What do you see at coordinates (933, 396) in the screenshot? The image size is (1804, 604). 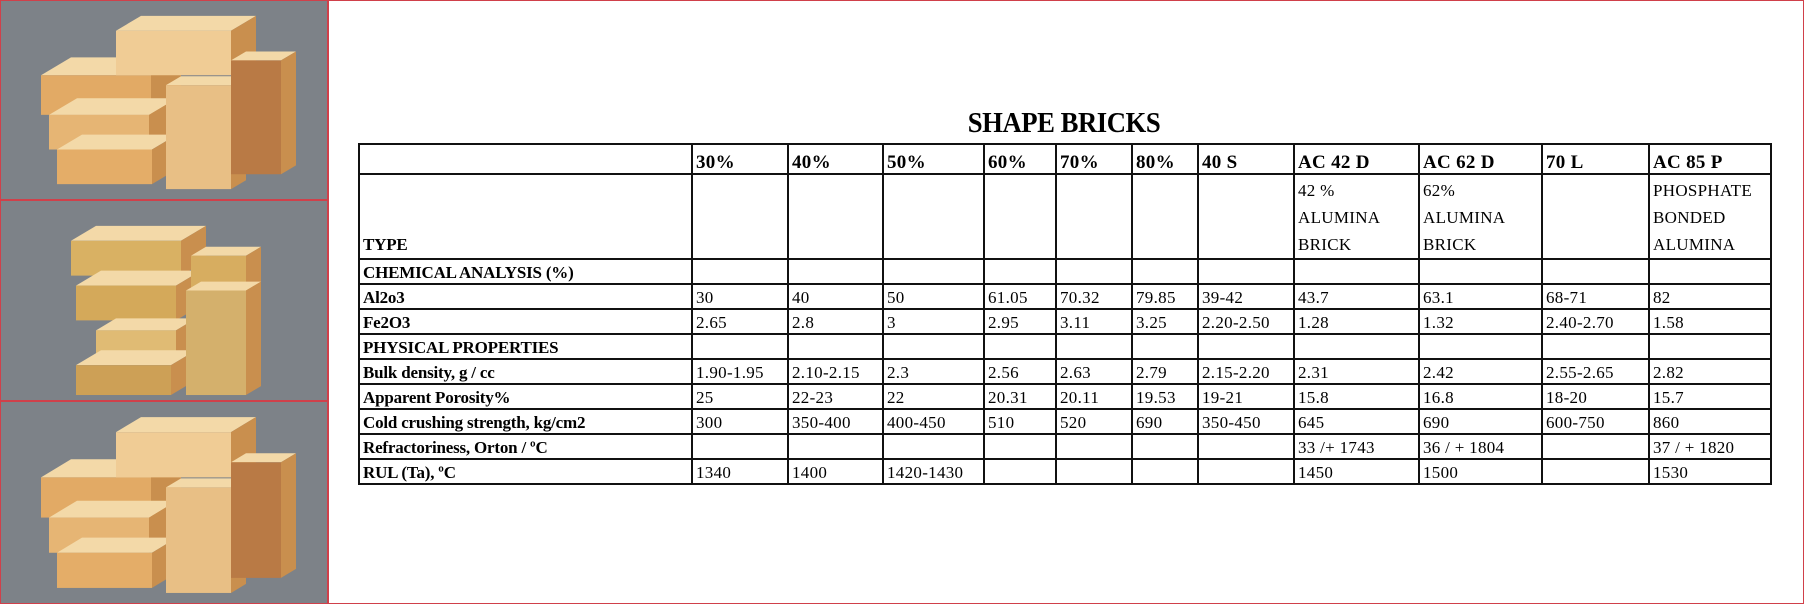 I see `table-cell: 22` at bounding box center [933, 396].